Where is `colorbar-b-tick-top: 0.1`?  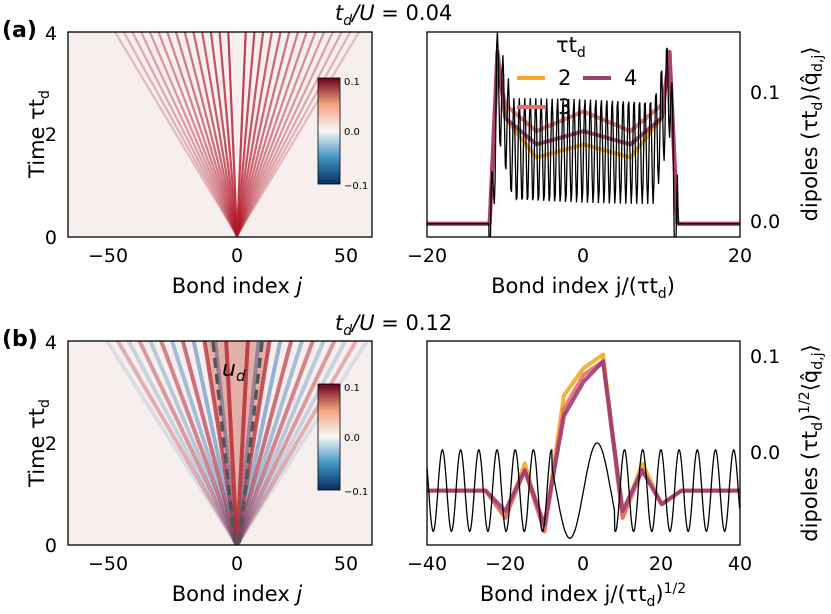
colorbar-b-tick-top: 0.1 is located at coordinates (352, 388).